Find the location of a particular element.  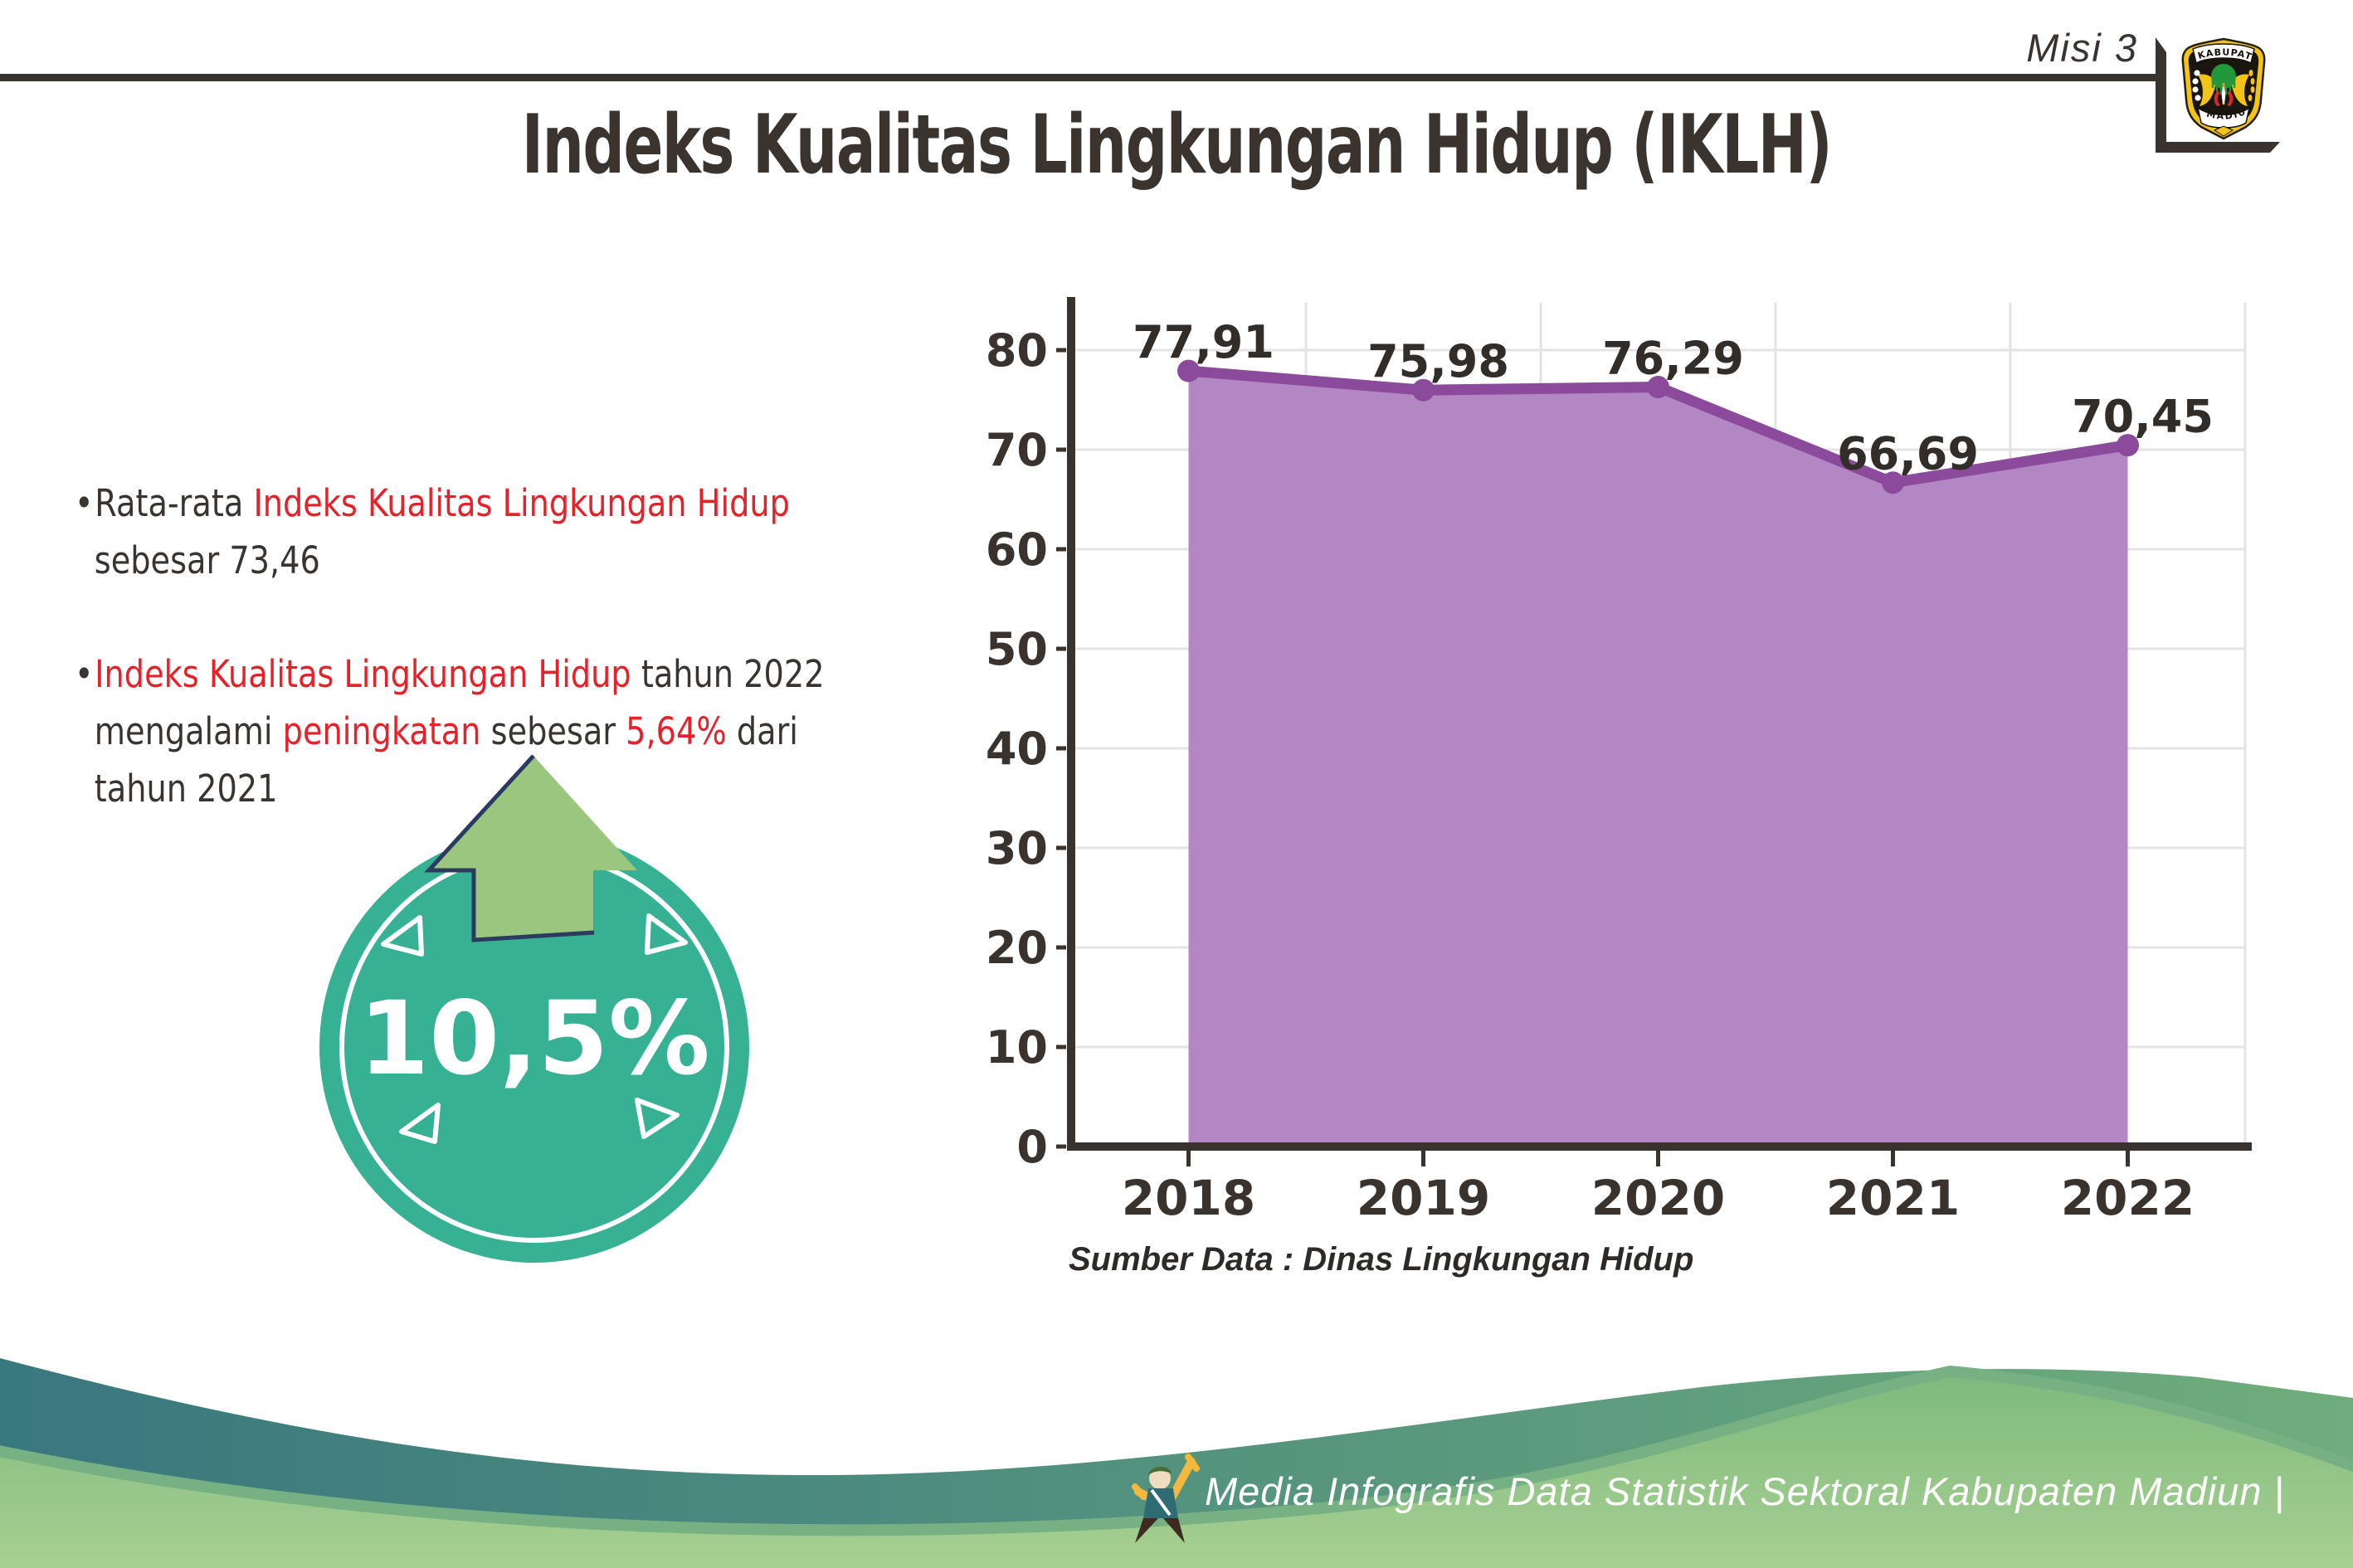

wing-right-icon is located at coordinates (2240, 90).